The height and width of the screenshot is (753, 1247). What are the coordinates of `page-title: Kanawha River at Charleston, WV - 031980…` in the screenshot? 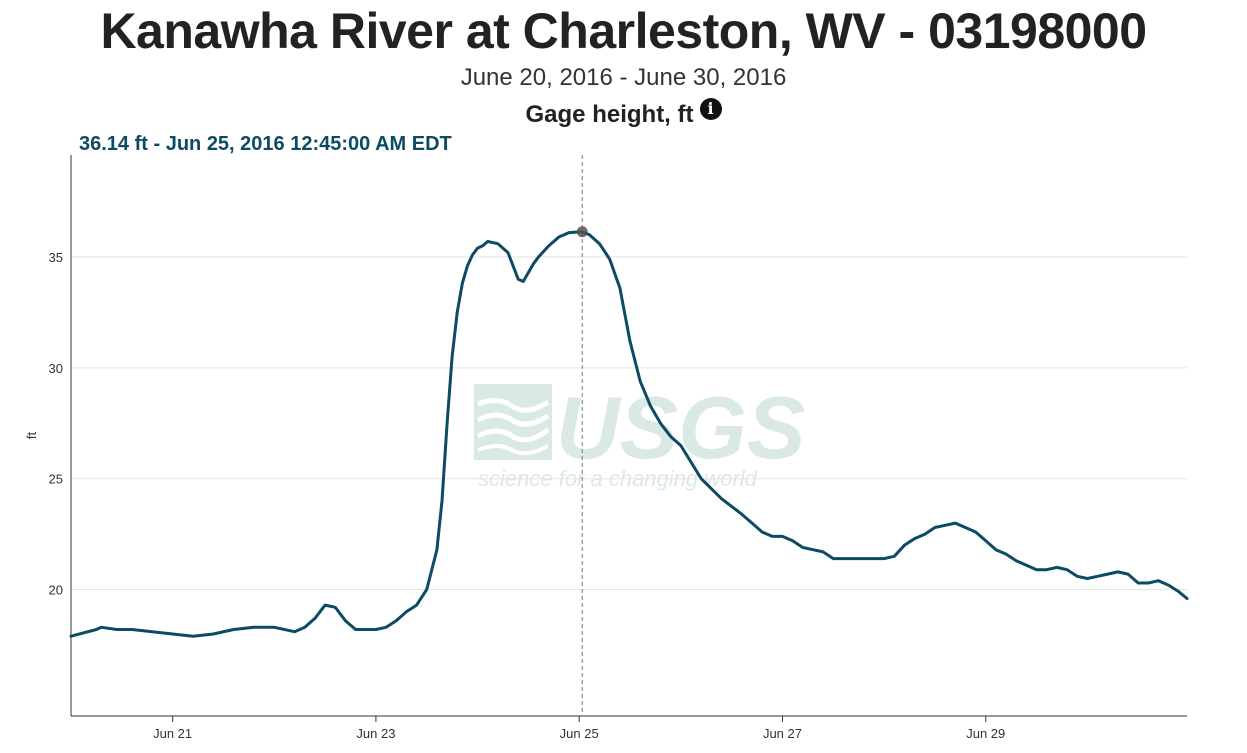 It's located at (623, 31).